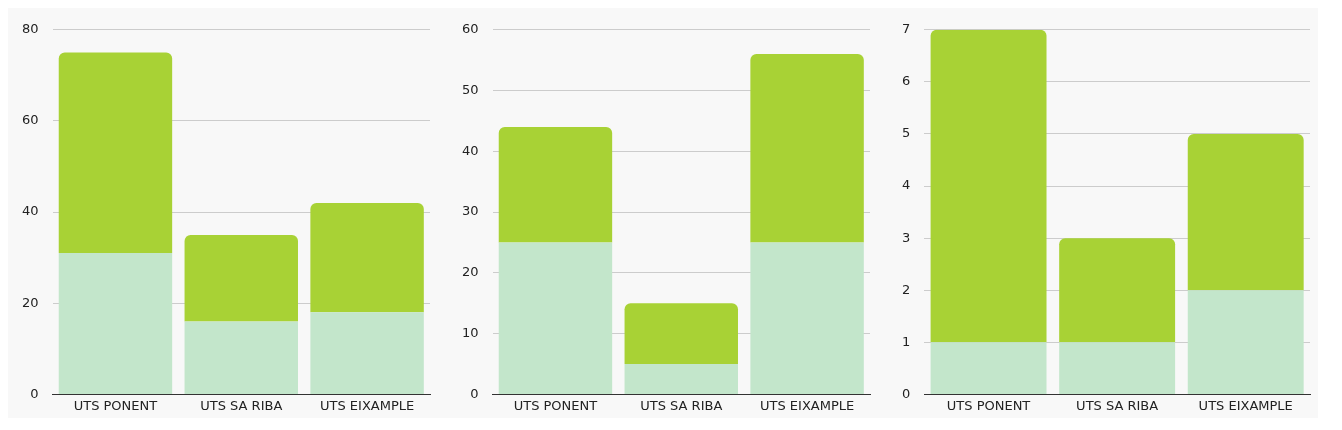 This screenshot has height=430, width=1342. I want to click on y-tick-label: 6, so click(906, 81).